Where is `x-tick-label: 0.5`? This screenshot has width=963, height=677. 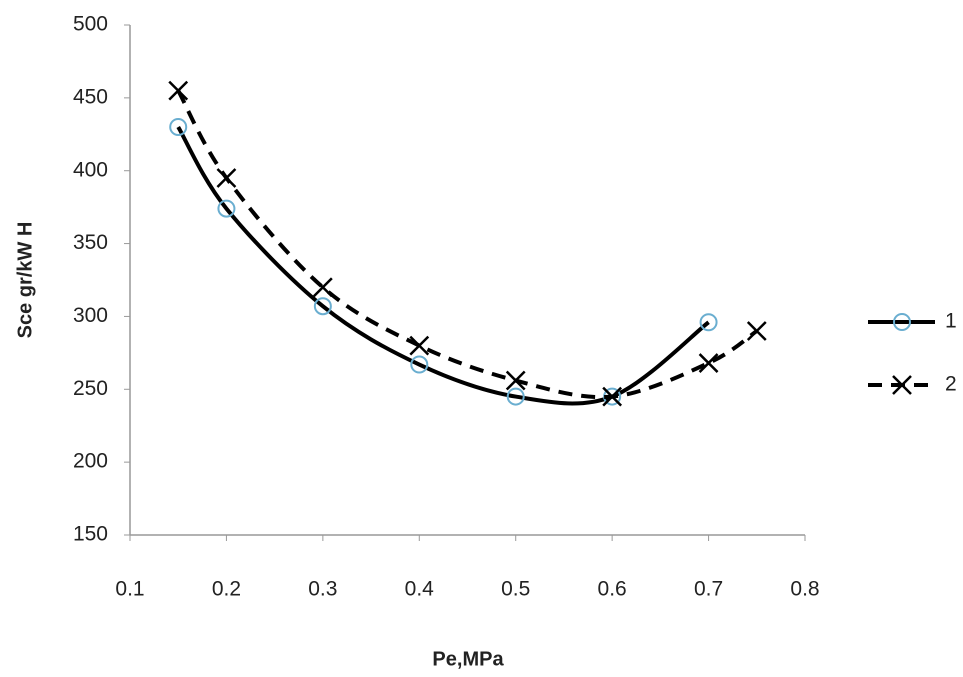 x-tick-label: 0.5 is located at coordinates (515, 589).